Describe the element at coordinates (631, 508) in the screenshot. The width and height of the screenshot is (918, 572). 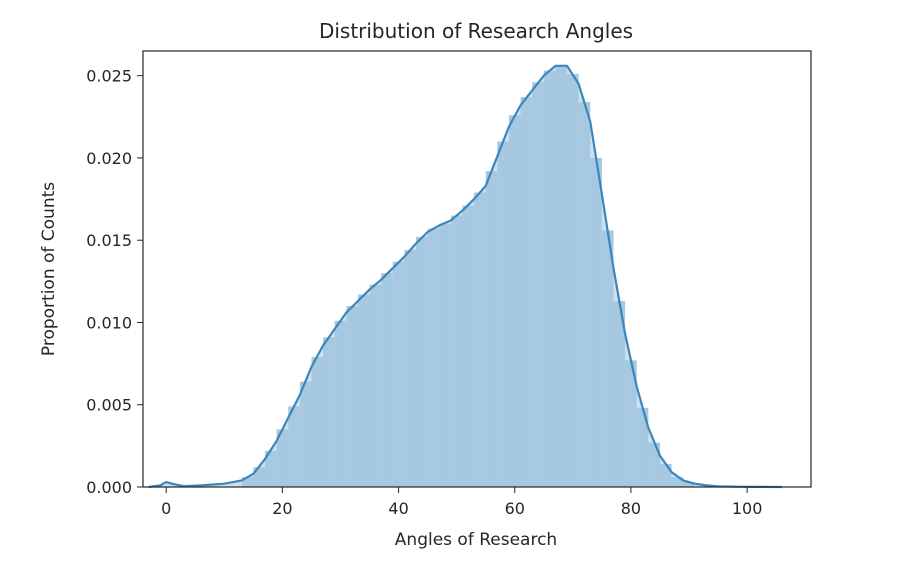
I see `x-tick-label: 80` at that location.